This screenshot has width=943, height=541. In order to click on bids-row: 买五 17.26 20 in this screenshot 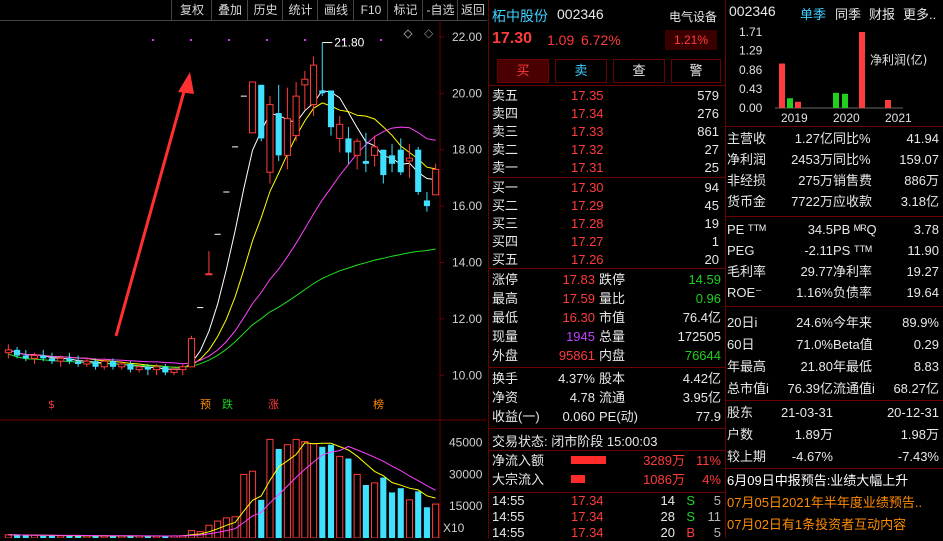, I will do `click(607, 259)`.